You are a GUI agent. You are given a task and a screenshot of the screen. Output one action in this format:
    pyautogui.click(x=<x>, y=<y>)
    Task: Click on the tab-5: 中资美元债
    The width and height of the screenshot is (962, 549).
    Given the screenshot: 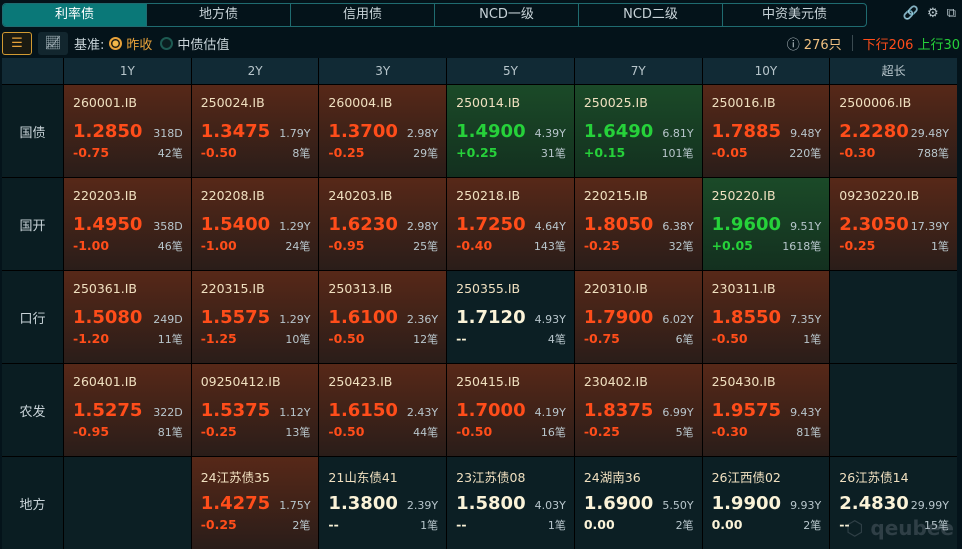 What is the action you would take?
    pyautogui.click(x=794, y=14)
    